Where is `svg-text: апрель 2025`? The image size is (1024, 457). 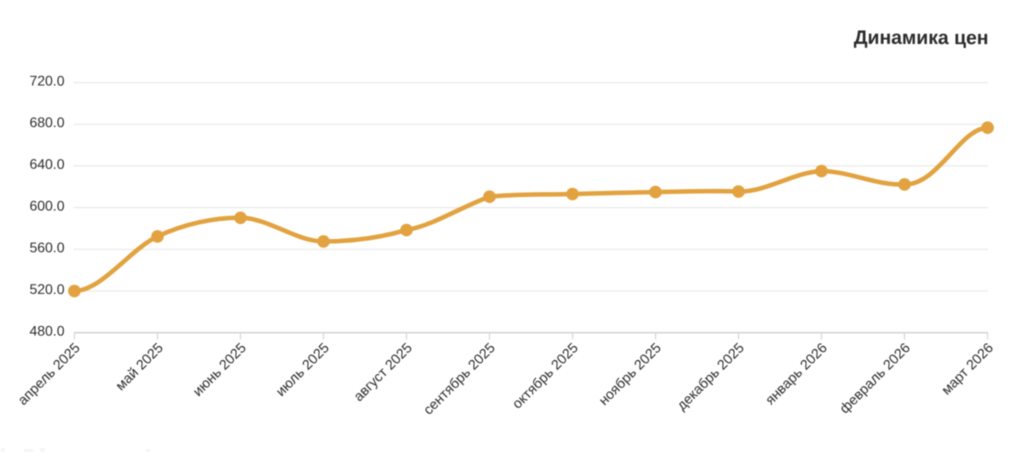 svg-text: апрель 2025 is located at coordinates (48, 373).